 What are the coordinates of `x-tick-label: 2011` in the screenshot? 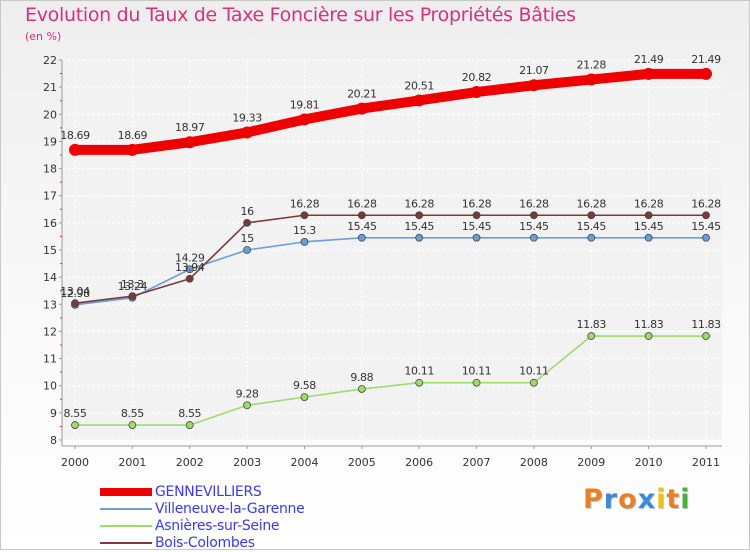 It's located at (706, 462).